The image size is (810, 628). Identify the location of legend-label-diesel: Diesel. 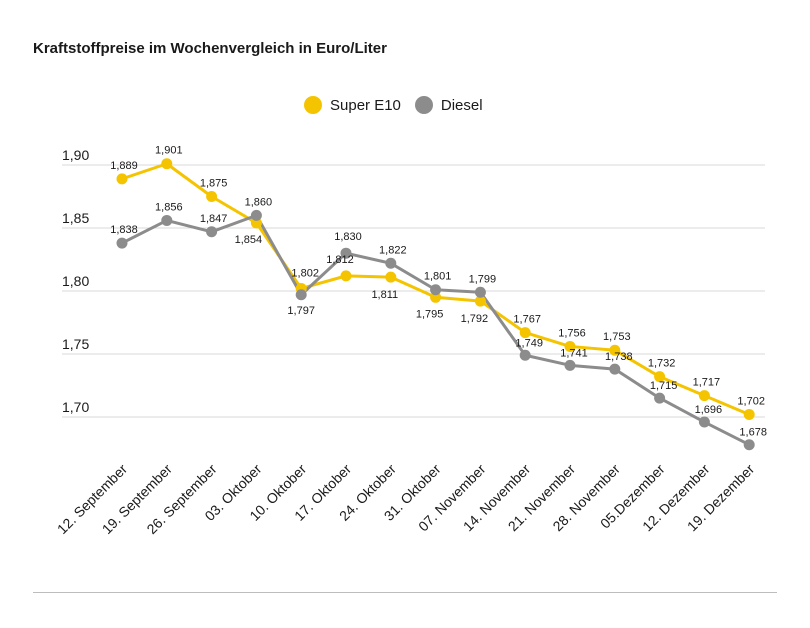
(461, 105).